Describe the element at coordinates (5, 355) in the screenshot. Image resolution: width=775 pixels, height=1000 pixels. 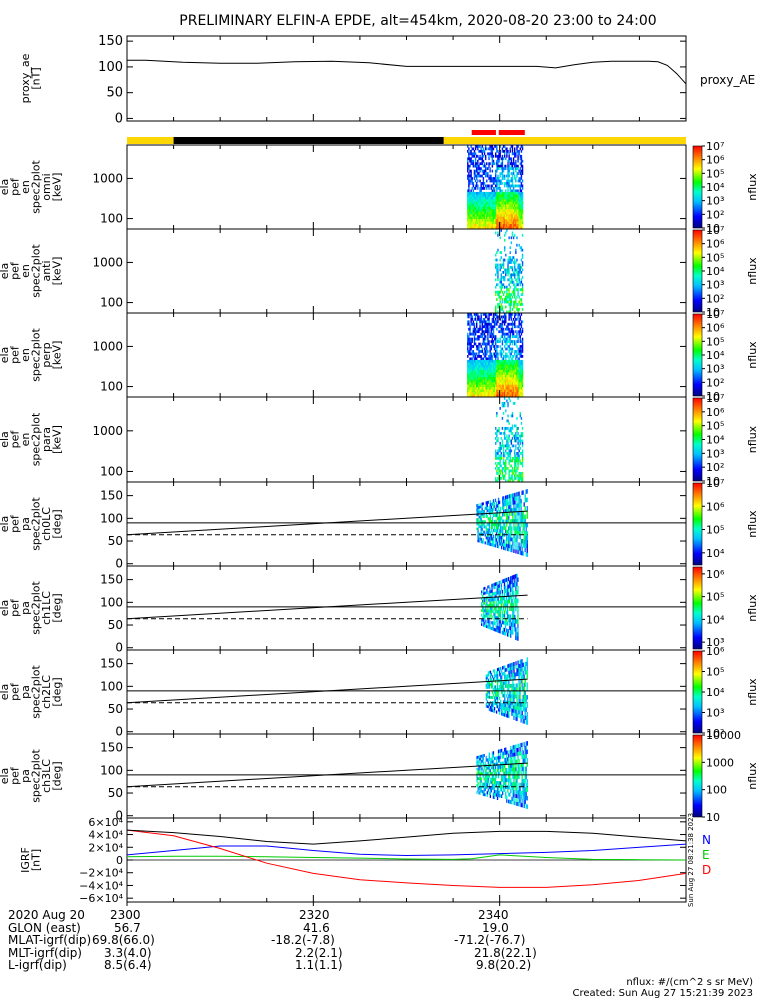
I see `y-axis-label-line: ela` at that location.